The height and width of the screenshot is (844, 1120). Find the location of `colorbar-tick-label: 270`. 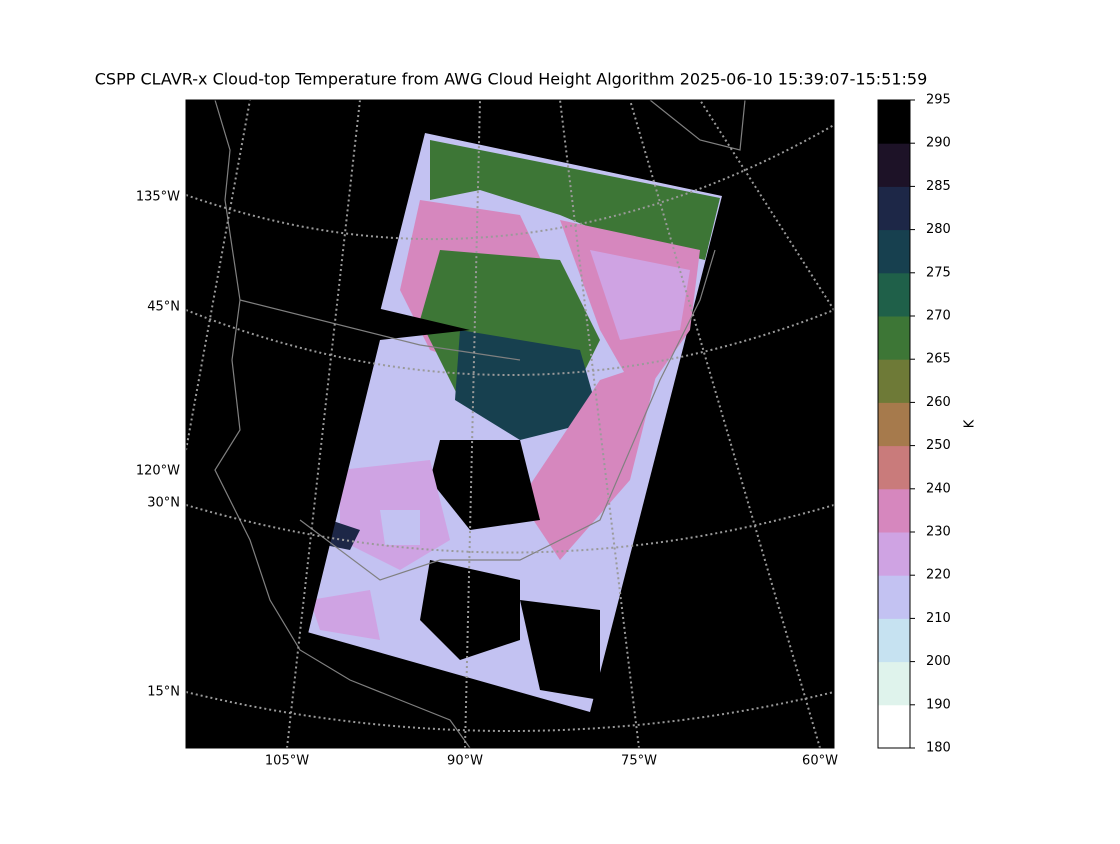

colorbar-tick-label: 270 is located at coordinates (938, 316).